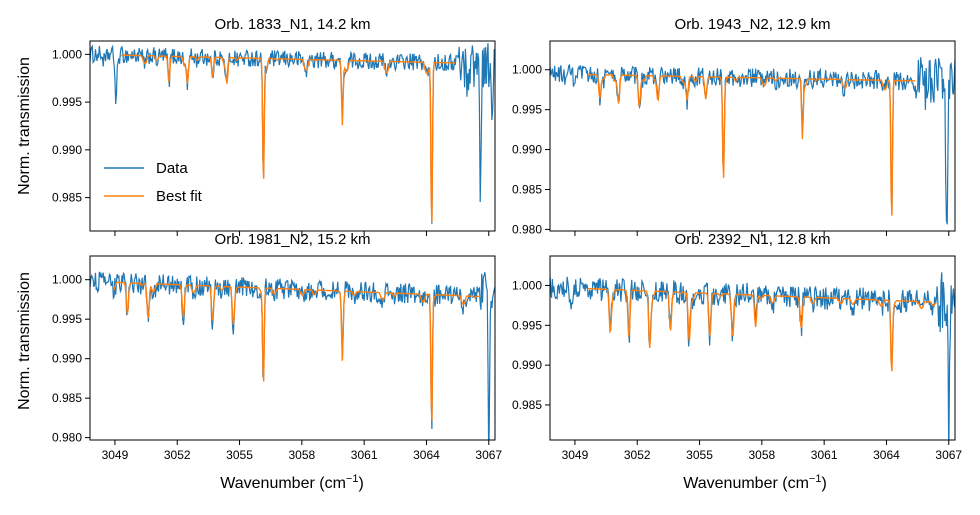  What do you see at coordinates (815, 479) in the screenshot?
I see `xlabel-right-sup: −1` at bounding box center [815, 479].